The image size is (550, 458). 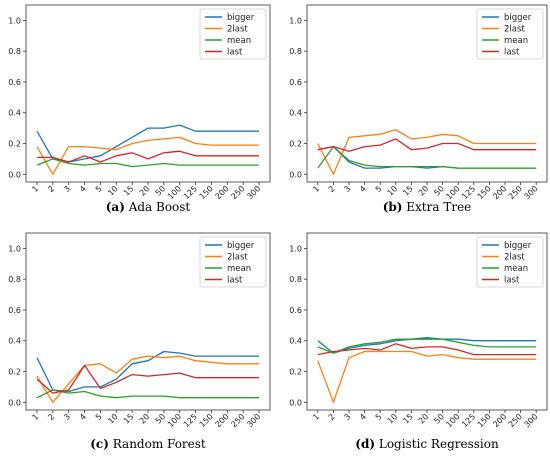 I want to click on y-tick-label: 1.0, so click(x=14, y=20).